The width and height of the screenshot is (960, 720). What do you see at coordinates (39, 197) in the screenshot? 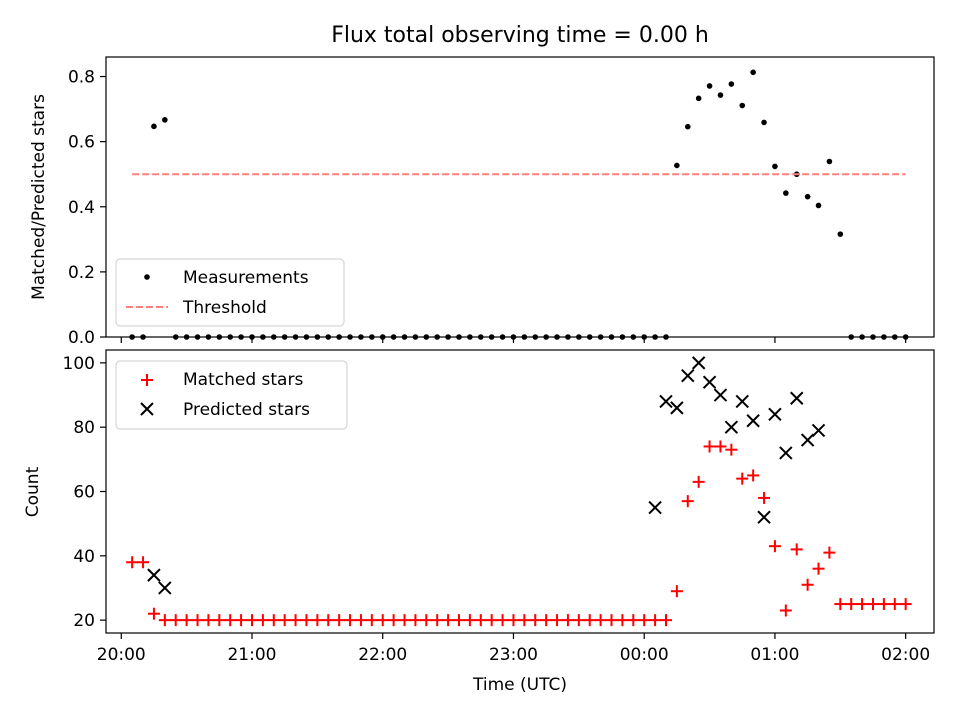
I see `ratio-panel-ylabel: Matched/Predicted stars` at bounding box center [39, 197].